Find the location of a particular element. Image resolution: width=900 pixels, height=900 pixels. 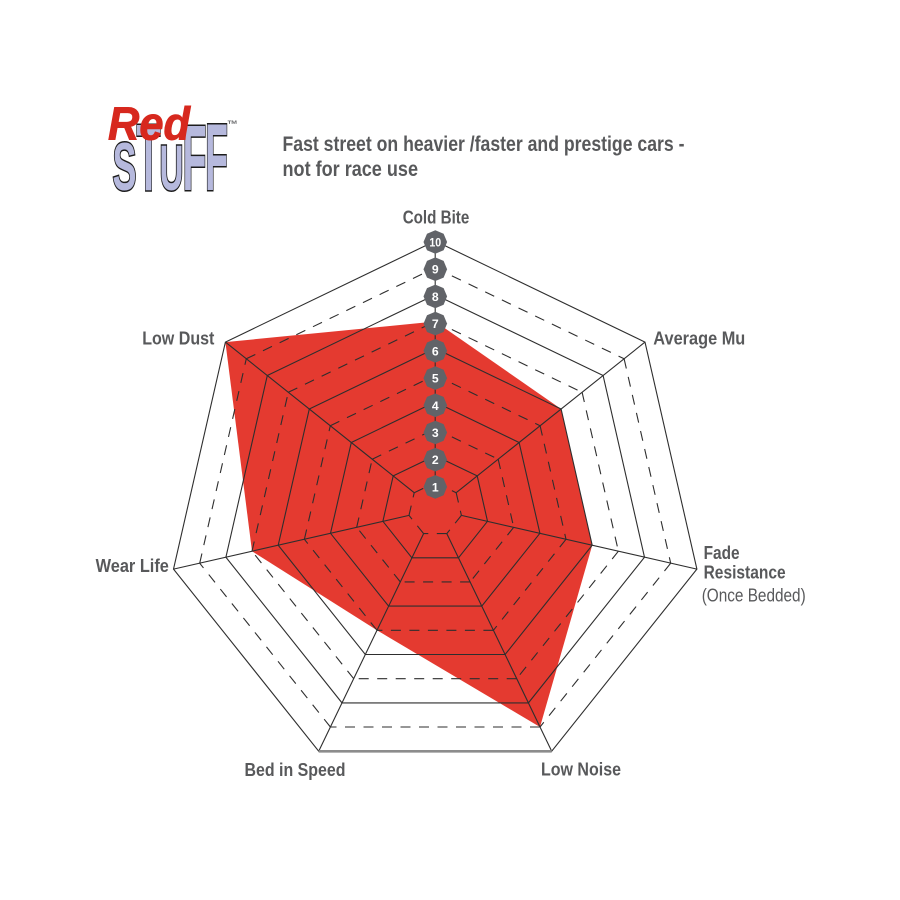

svg-text: Fade is located at coordinates (722, 552).